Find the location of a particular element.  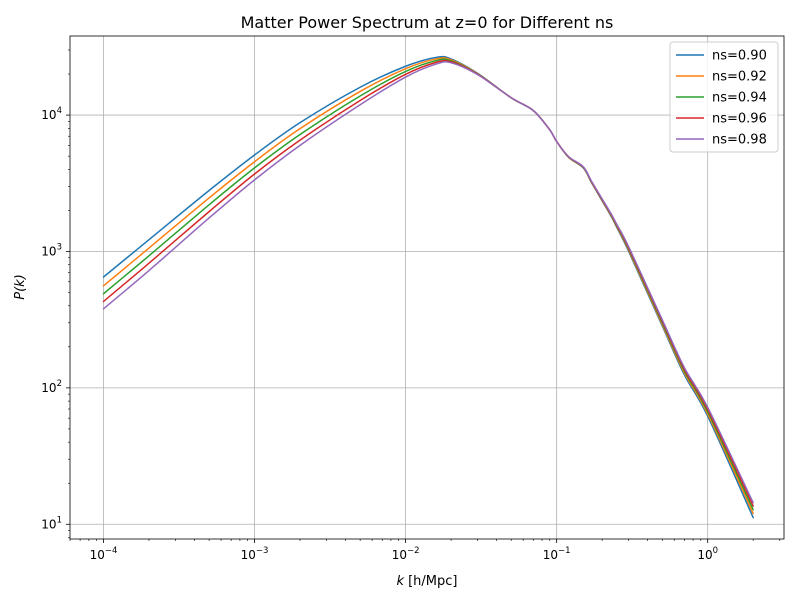

y-tick-label: 10² is located at coordinates (51, 387).